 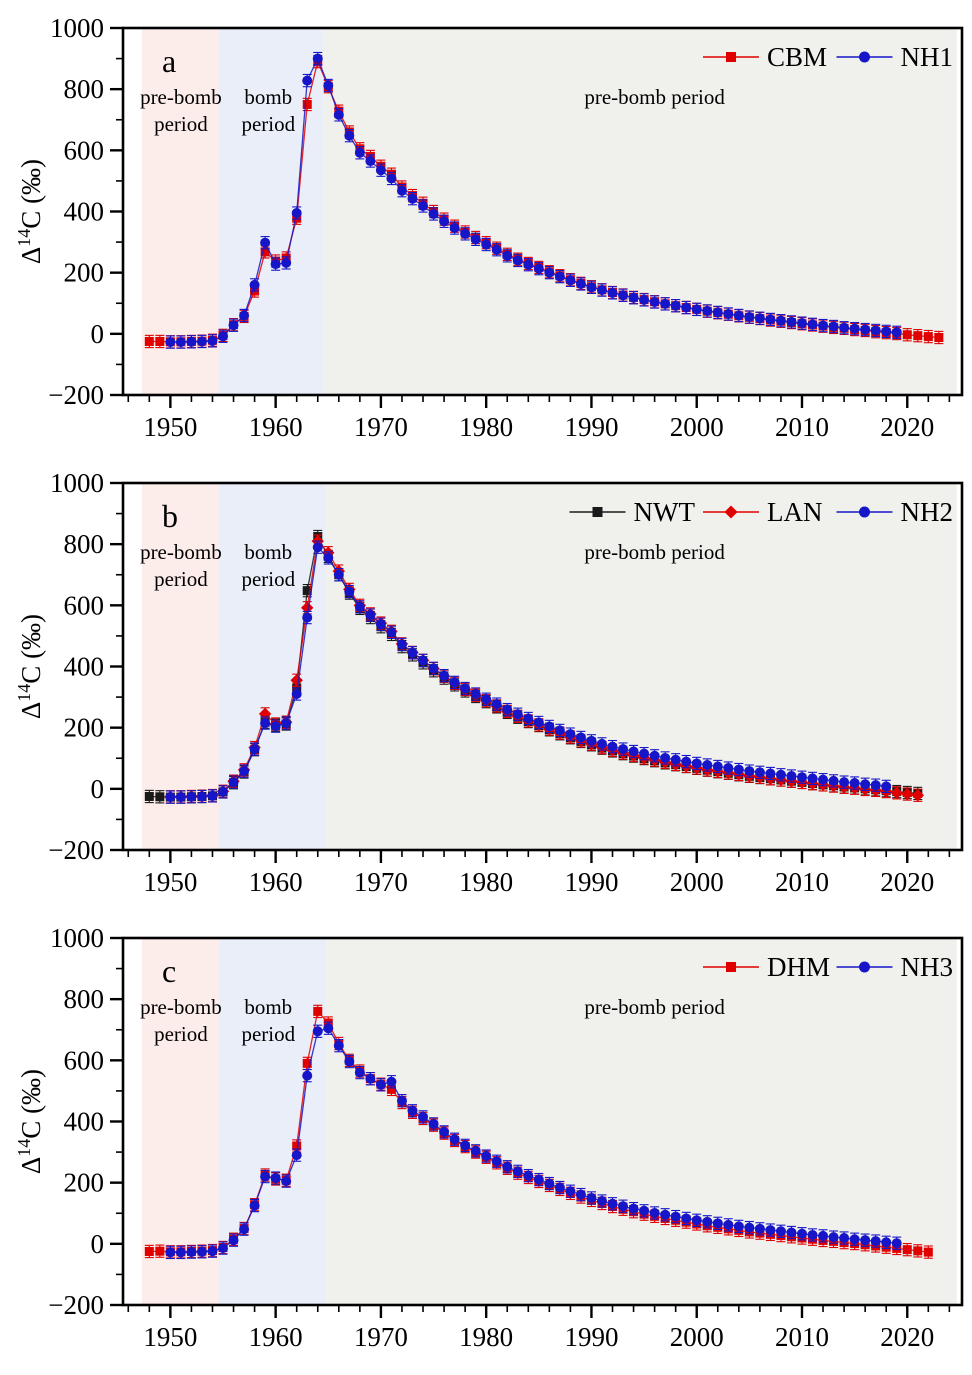 I want to click on series-NH2, so click(x=528, y=672).